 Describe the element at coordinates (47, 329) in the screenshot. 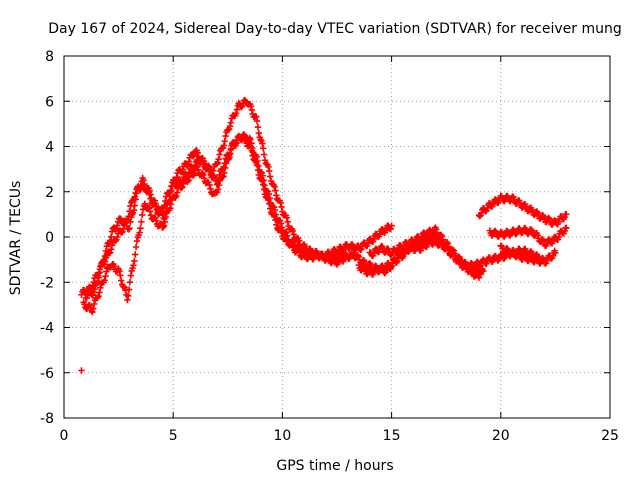

I see `y-tick-label: -4` at that location.